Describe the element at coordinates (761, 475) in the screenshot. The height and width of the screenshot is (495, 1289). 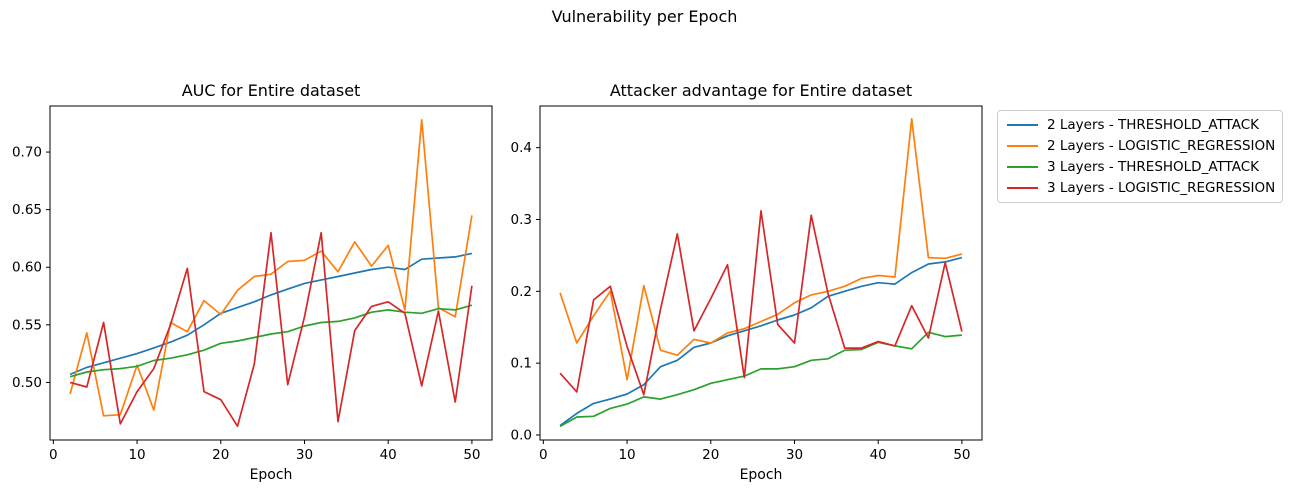
I see `right-chart-xlabel: Epoch` at that location.